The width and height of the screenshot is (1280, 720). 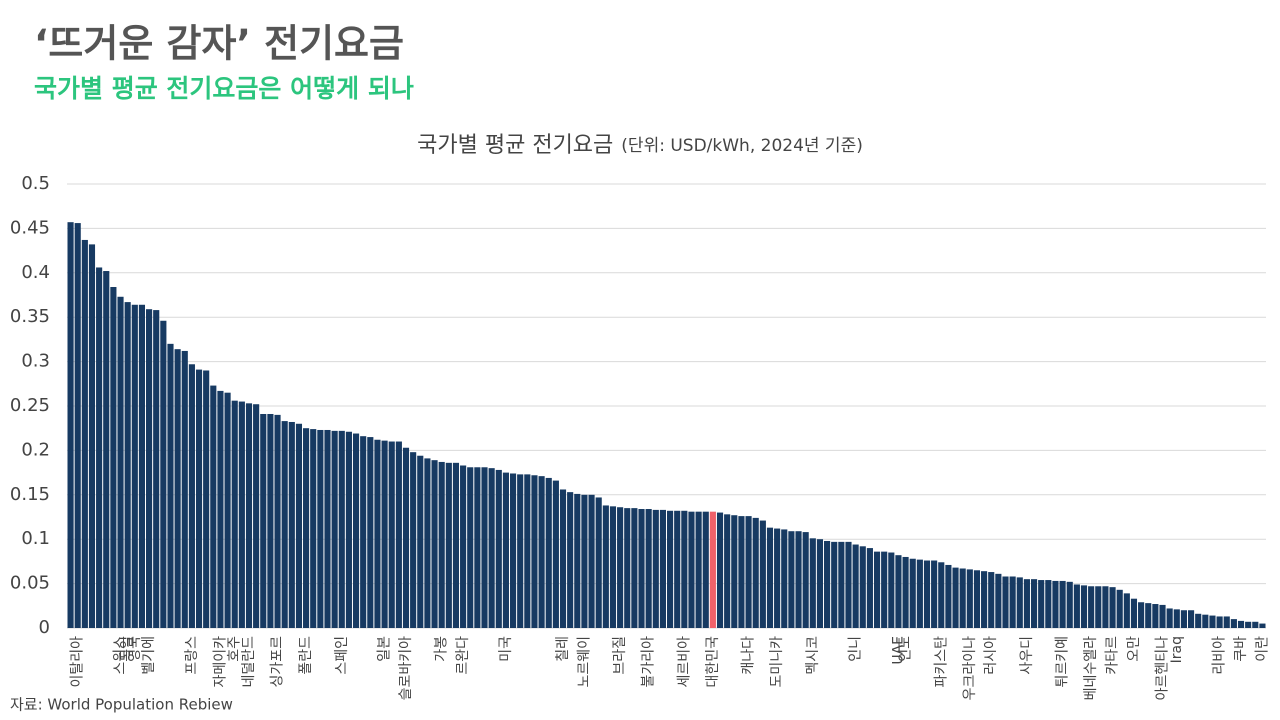 I want to click on y-tick-label: 0.25, so click(x=30, y=405).